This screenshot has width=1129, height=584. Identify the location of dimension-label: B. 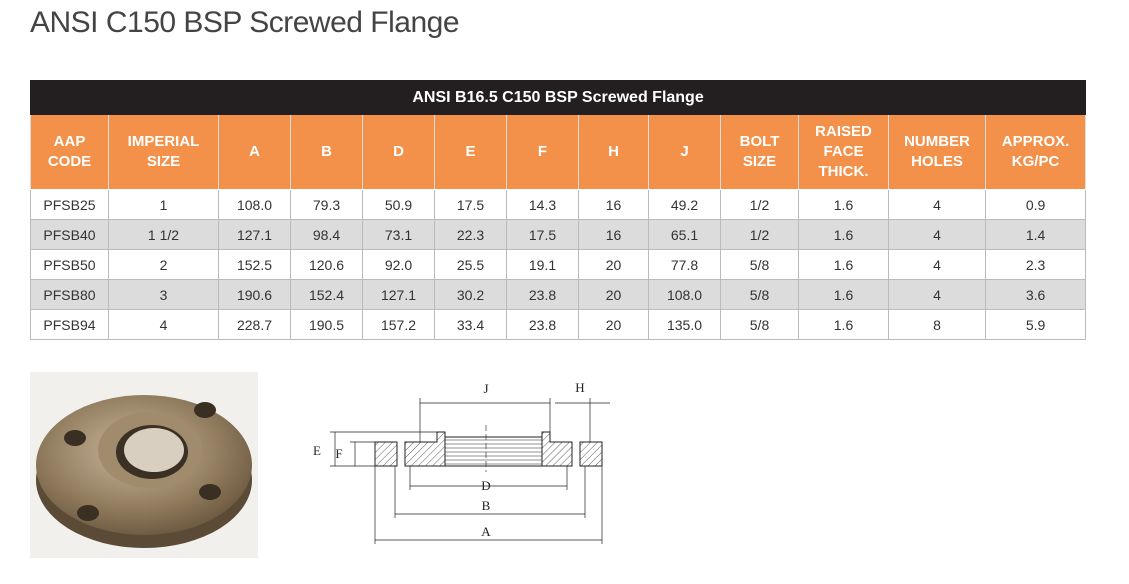
(486, 505).